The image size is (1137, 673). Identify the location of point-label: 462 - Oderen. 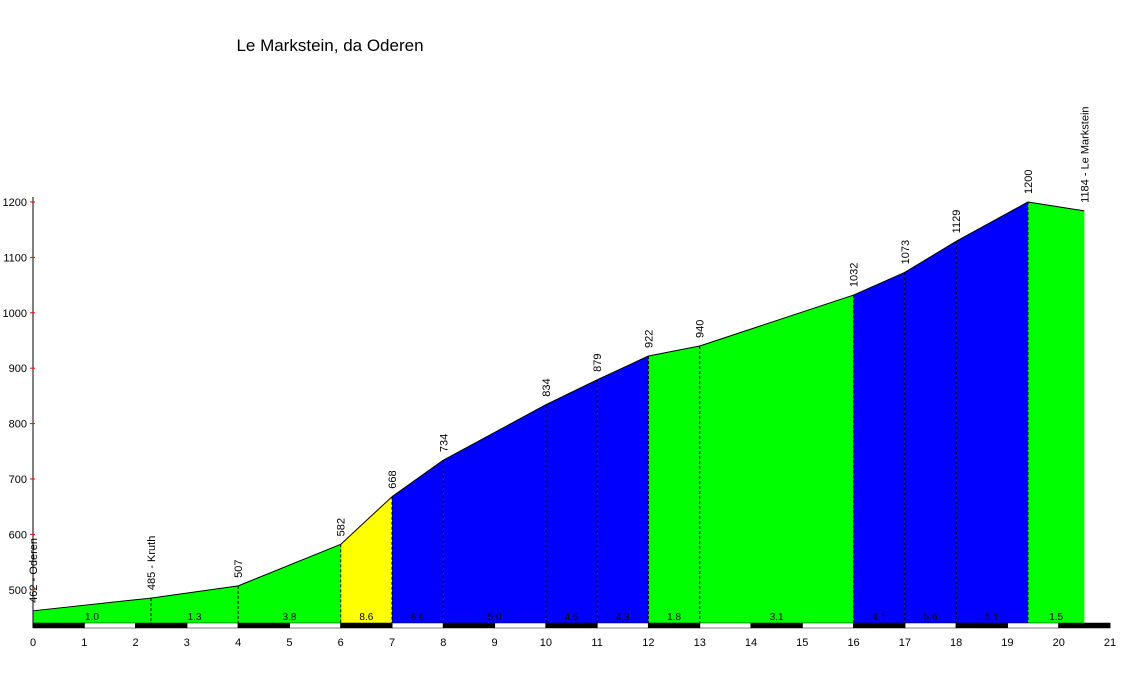
(34, 570).